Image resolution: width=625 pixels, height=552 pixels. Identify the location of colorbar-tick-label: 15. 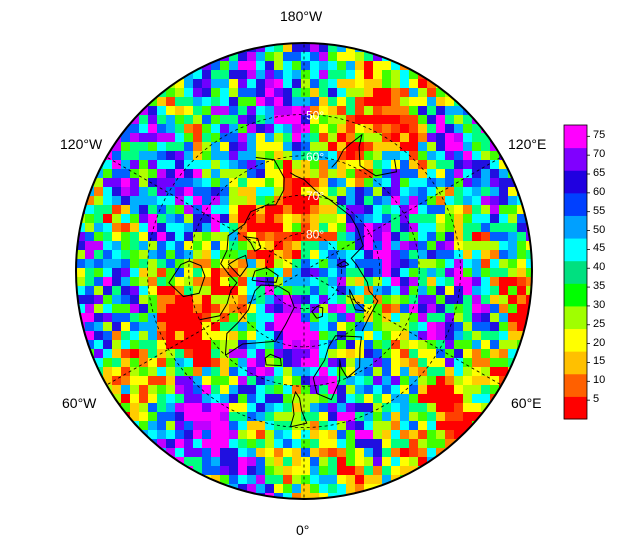
(599, 361).